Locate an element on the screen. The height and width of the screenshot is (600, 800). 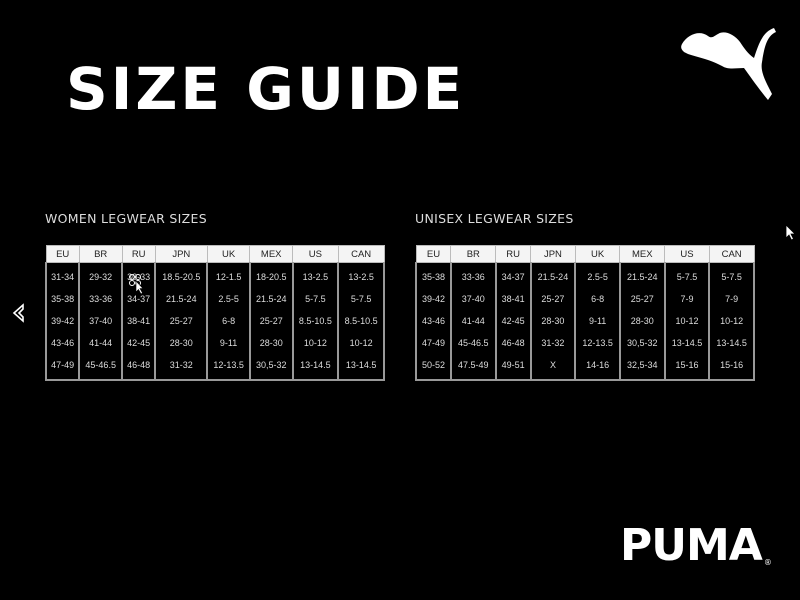
unisex-section-title: UNISEX LEGWEAR SIZES is located at coordinates (494, 218).